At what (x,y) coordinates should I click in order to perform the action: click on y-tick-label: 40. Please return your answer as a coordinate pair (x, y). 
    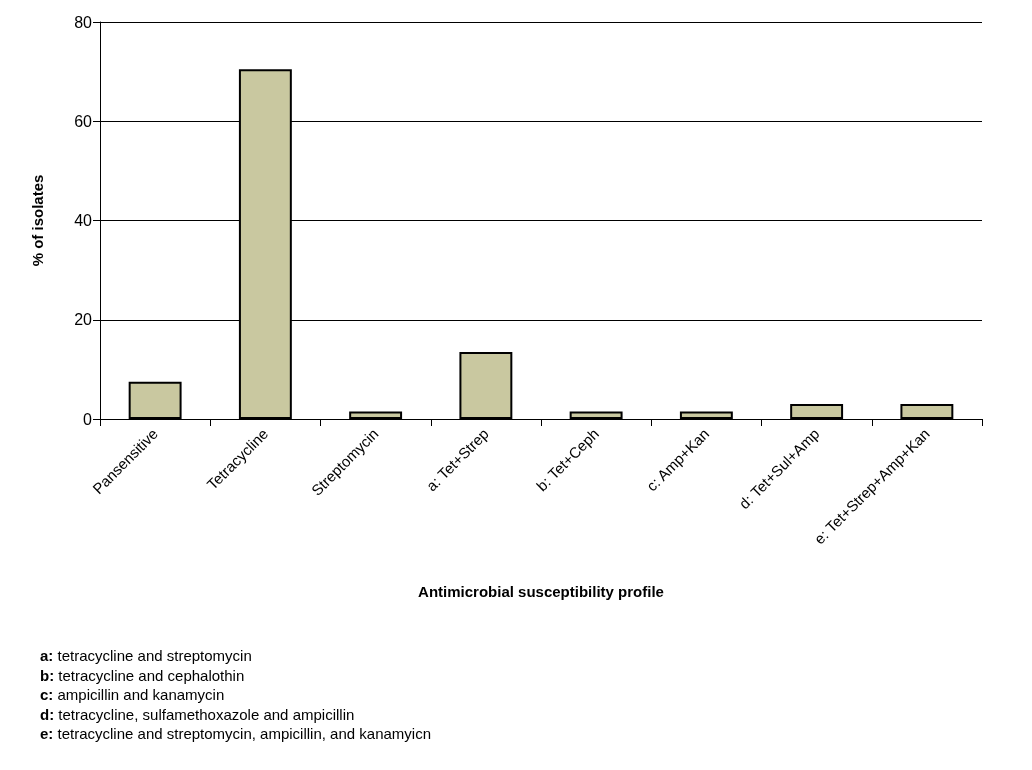
    Looking at the image, I should click on (83, 220).